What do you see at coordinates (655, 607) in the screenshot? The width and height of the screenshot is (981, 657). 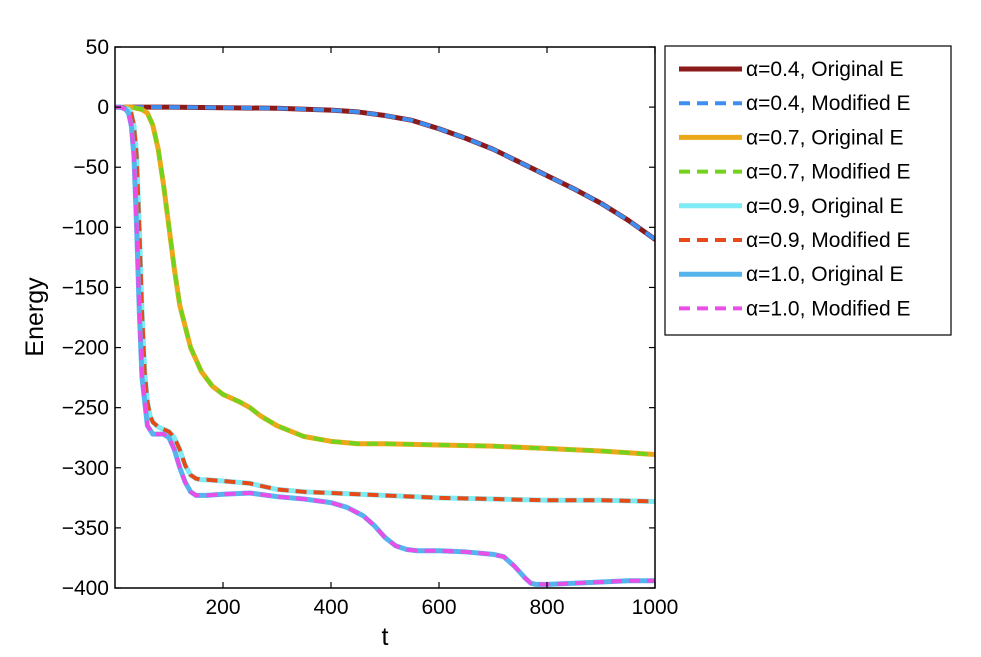 I see `x-tick-label: 1000` at bounding box center [655, 607].